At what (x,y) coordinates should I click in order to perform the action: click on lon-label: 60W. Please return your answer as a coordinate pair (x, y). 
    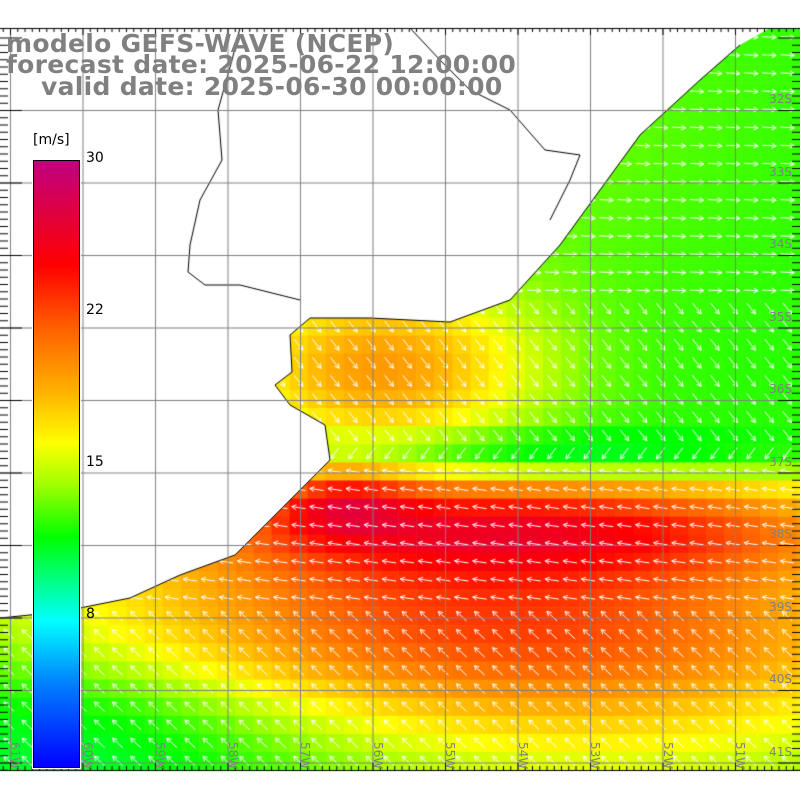
    Looking at the image, I should click on (87, 756).